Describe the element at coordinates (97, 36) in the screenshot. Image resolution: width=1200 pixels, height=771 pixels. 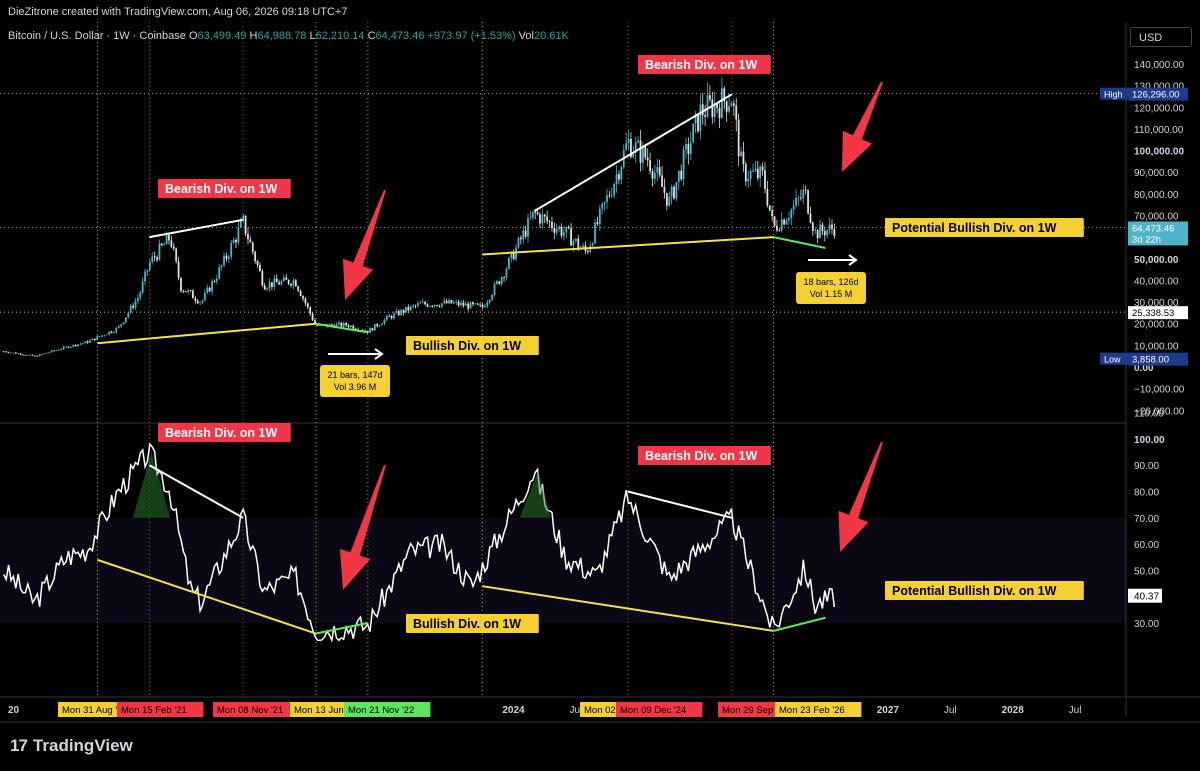
I see `symbol-name: Bitcoin / U.S. Dollar · 1W · Coinbase` at that location.